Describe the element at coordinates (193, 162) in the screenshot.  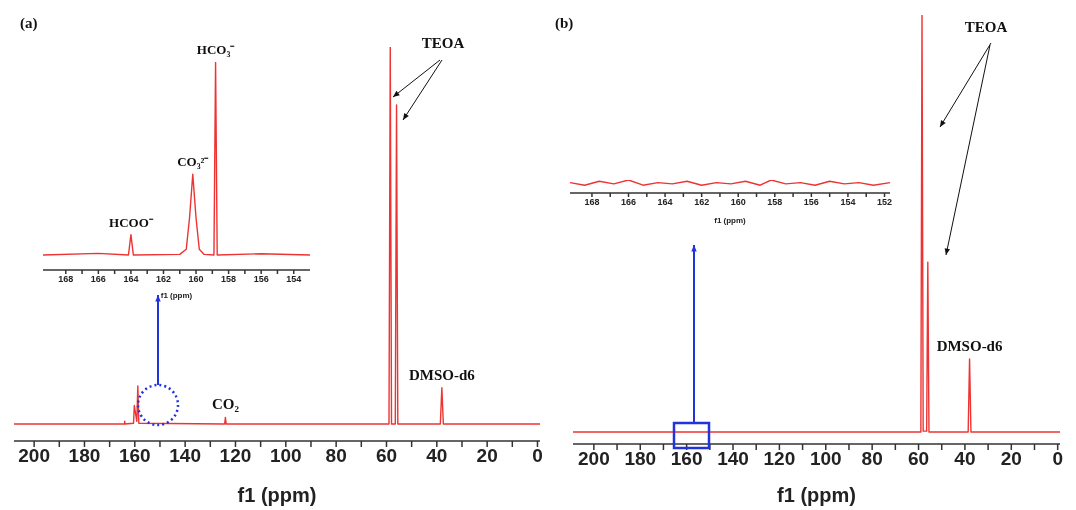
I see `annotation: CO₃²⁻` at that location.